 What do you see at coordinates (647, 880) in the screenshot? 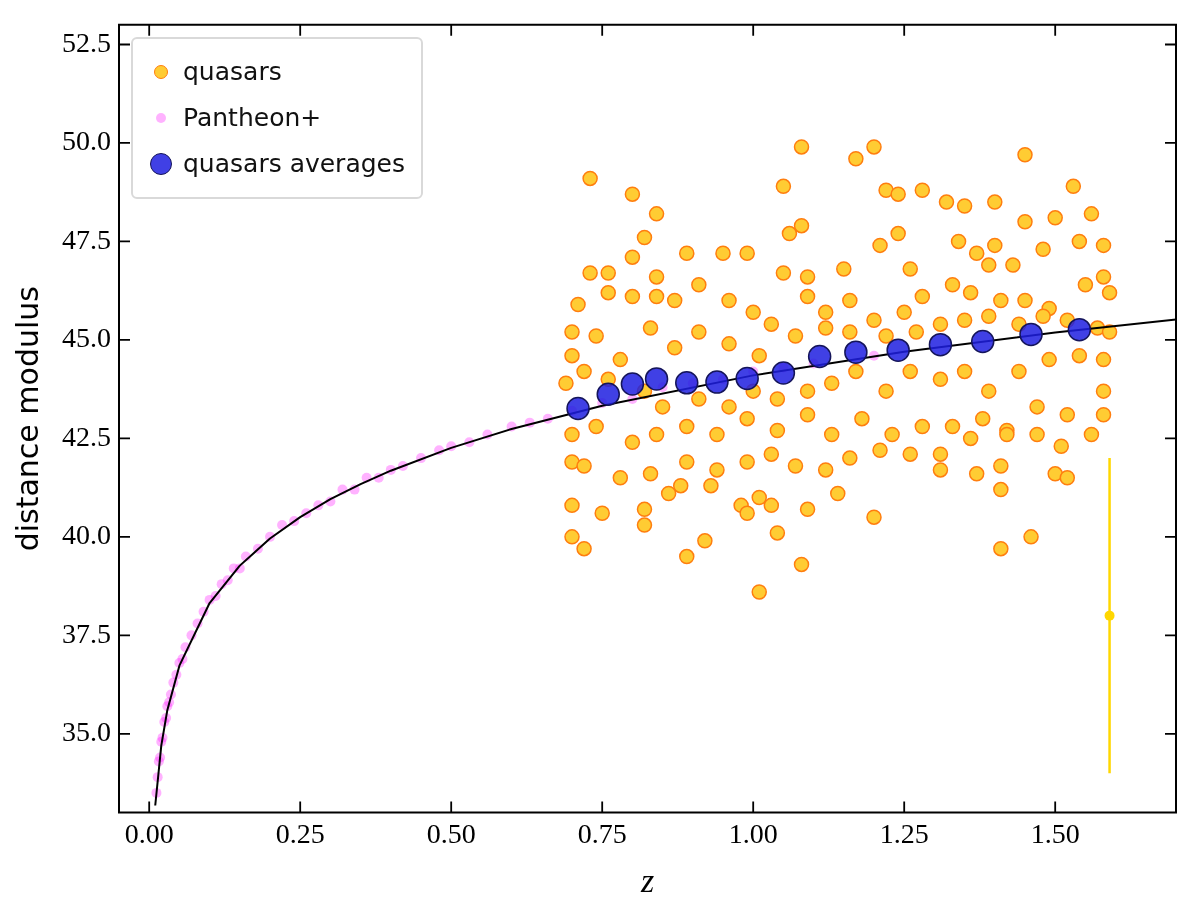
I see `x-axis-title: z` at bounding box center [647, 880].